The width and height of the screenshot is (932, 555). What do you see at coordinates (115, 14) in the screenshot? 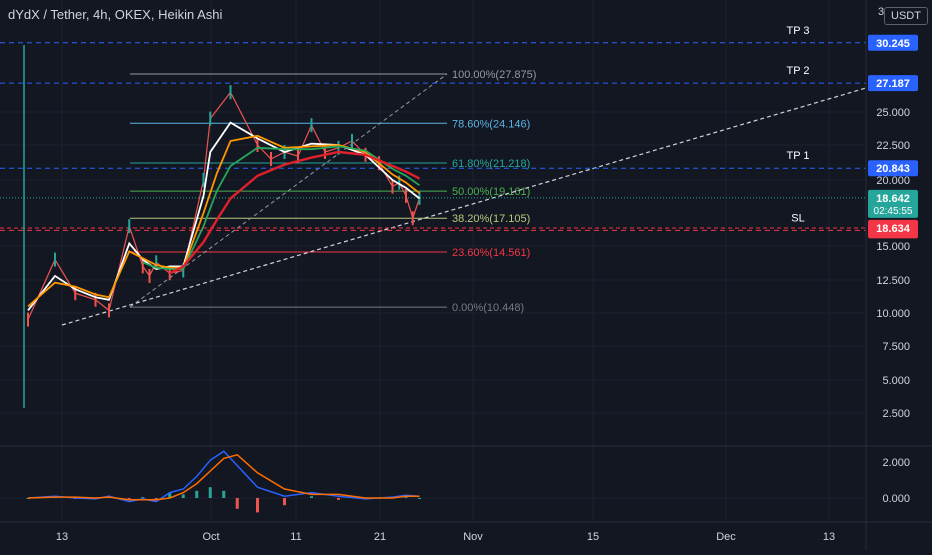
I see `chart-title: dYdX / Tether, 4h, OKEX, Heikin Ashi` at bounding box center [115, 14].